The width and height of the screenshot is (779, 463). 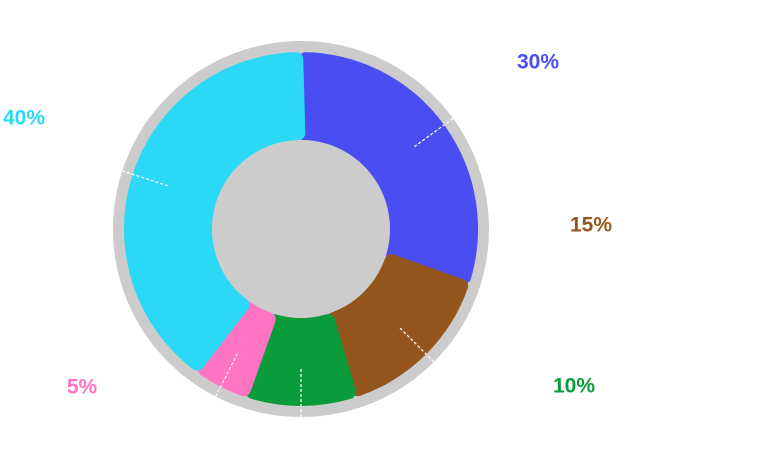 I want to click on slice-percent-label: 5%, so click(x=82, y=387).